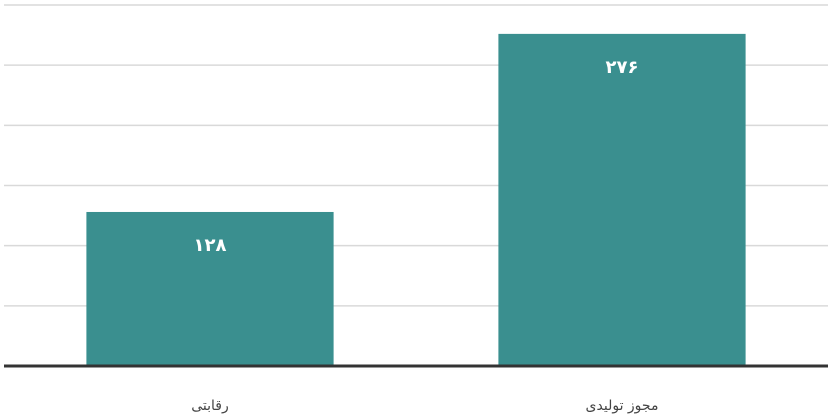  I want to click on x-tick-label: رقابتی, so click(210, 406).